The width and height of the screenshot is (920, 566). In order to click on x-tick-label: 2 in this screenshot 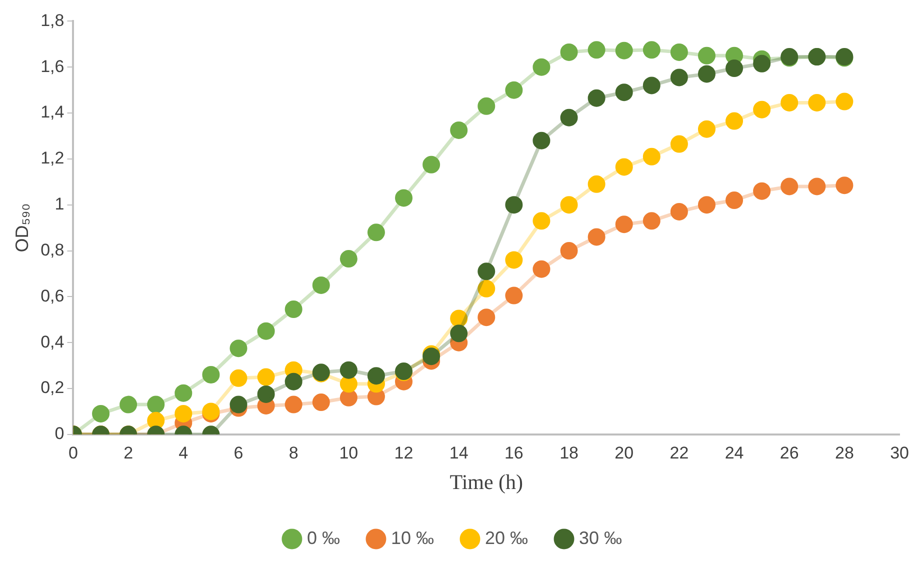, I will do `click(129, 452)`.